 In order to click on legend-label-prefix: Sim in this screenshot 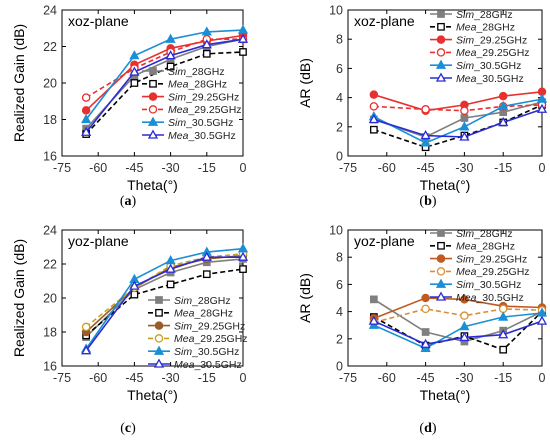, I will do `click(465, 259)`.